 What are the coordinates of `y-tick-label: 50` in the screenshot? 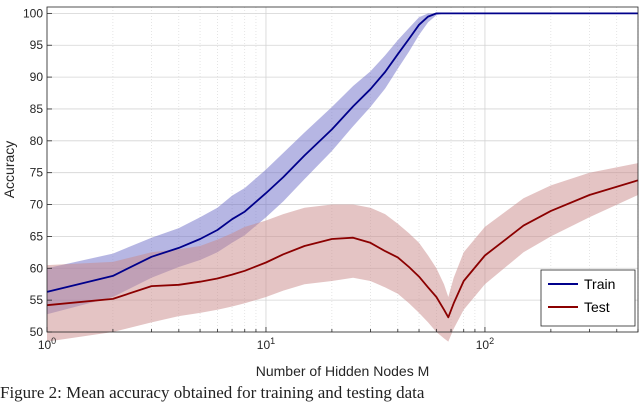 It's located at (37, 332).